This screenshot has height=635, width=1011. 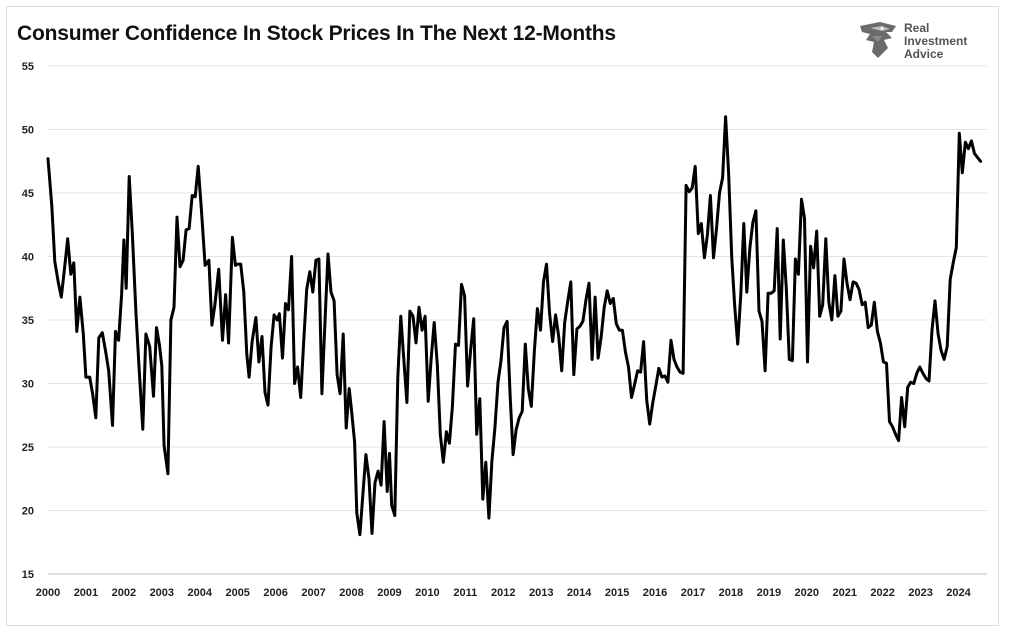 I want to click on brand-logo: Real Investment Advice, so click(x=921, y=41).